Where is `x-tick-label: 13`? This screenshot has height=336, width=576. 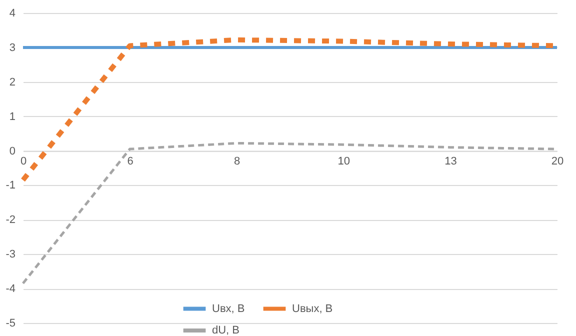 x-tick-label: 13 is located at coordinates (450, 161).